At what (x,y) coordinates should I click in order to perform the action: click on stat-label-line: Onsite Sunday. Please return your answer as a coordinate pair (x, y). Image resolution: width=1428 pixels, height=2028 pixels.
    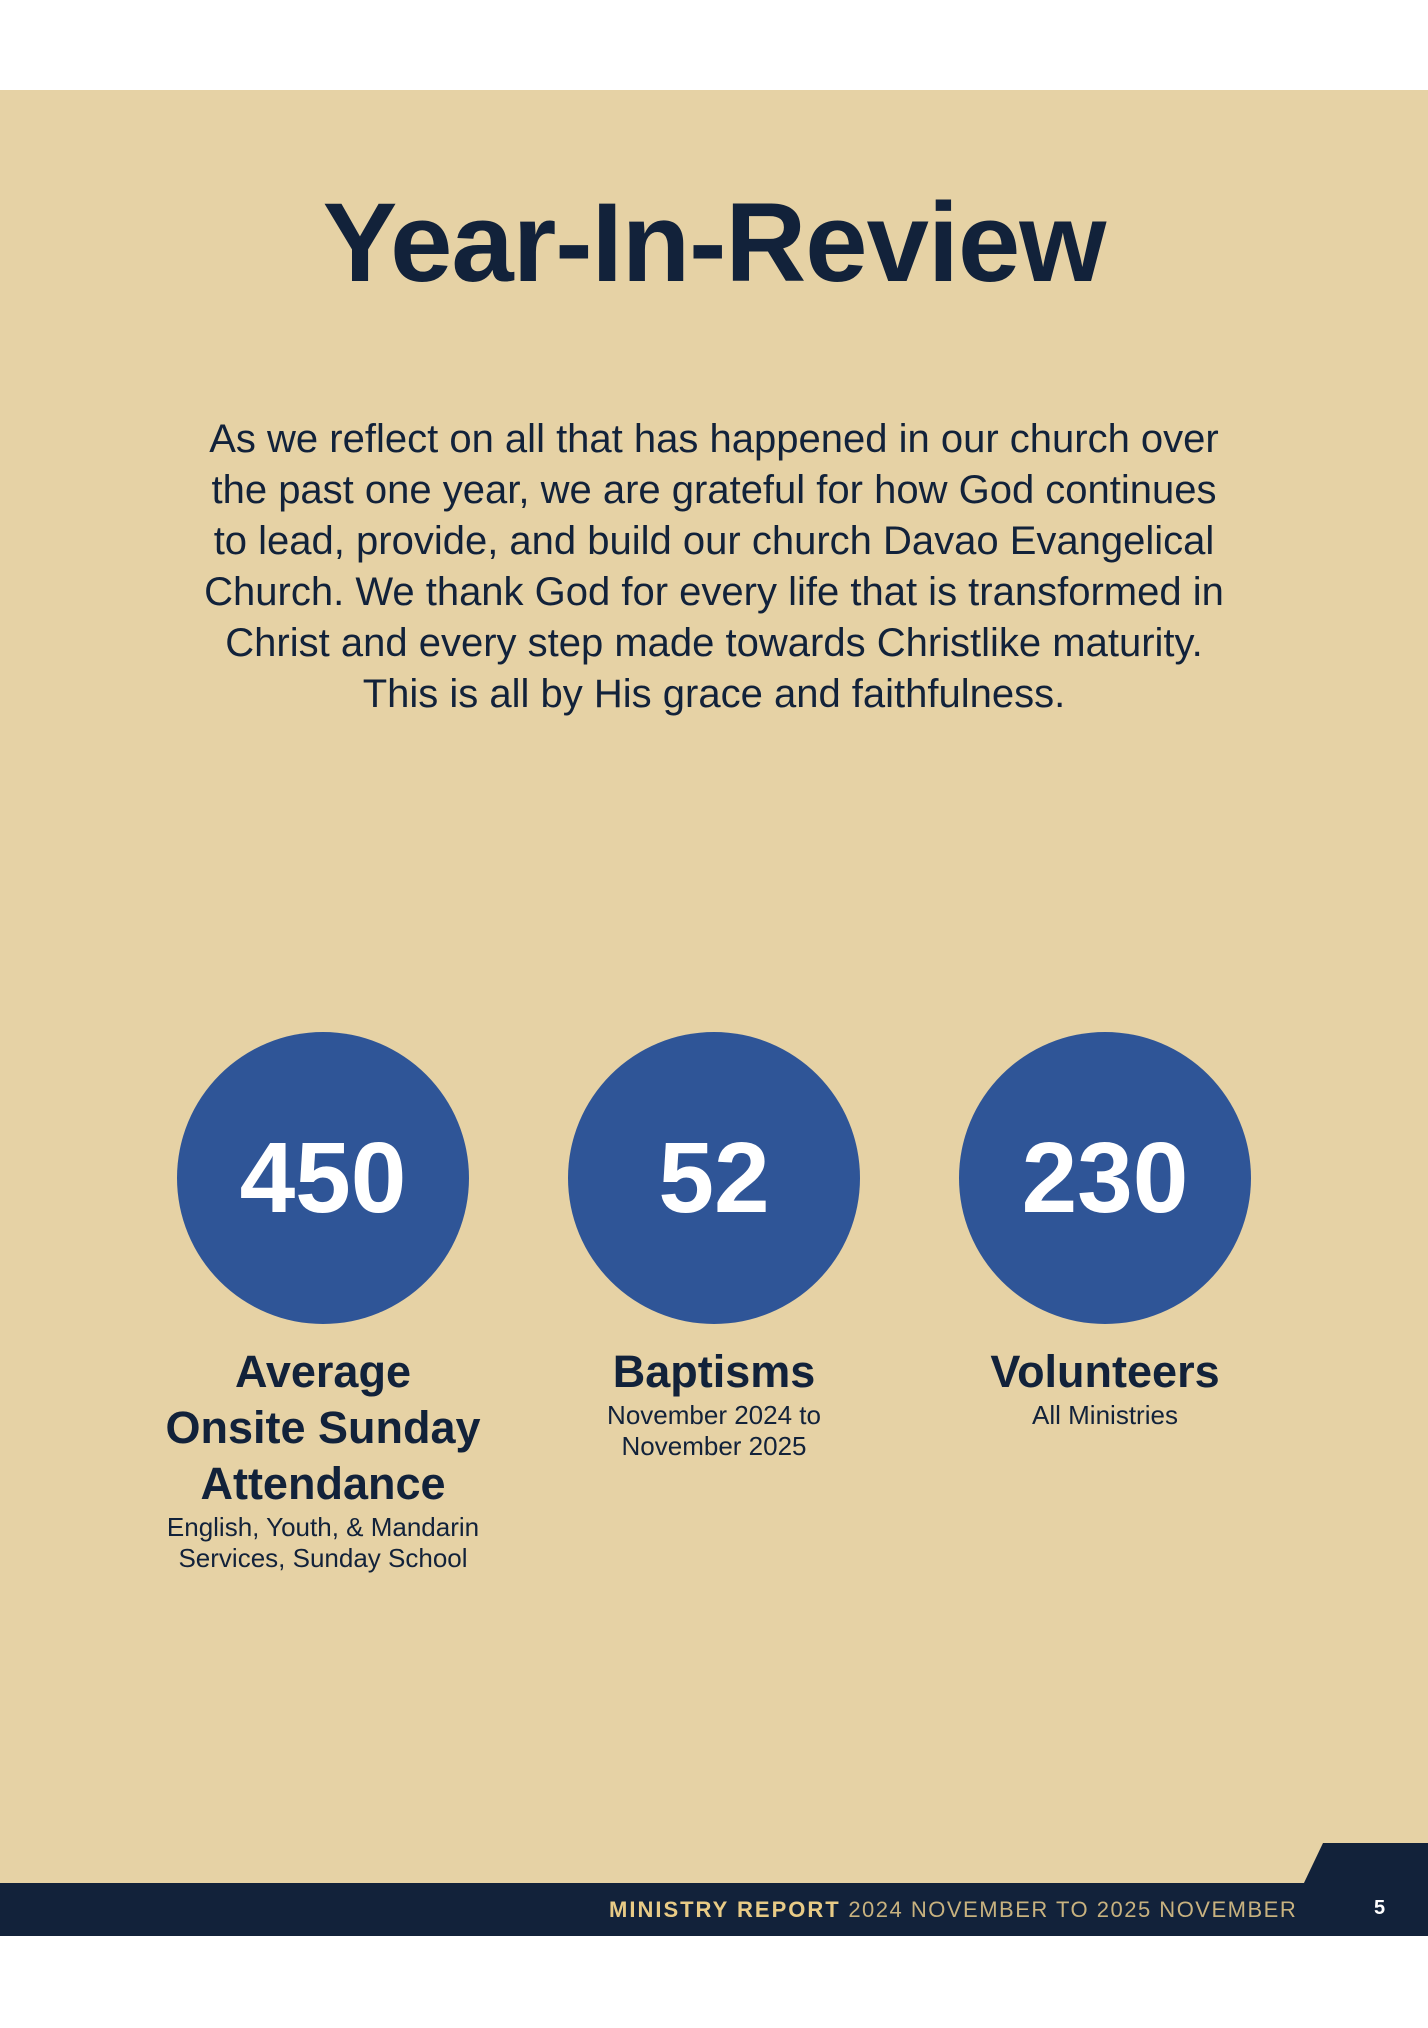
    Looking at the image, I should click on (323, 1427).